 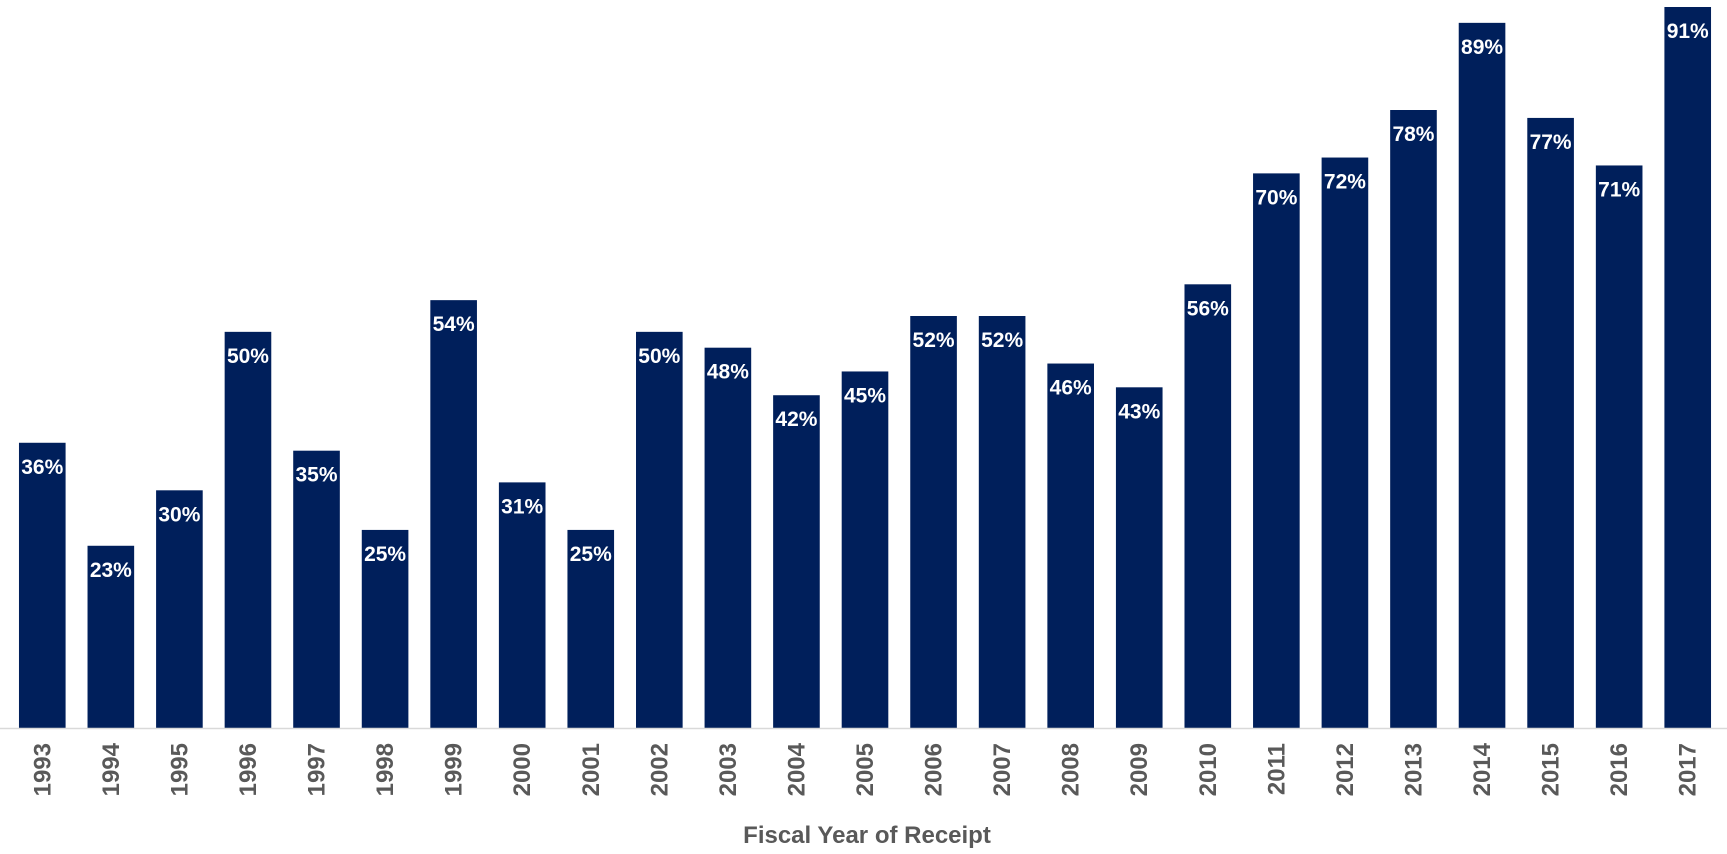 I want to click on bar-2013, so click(x=1413, y=419).